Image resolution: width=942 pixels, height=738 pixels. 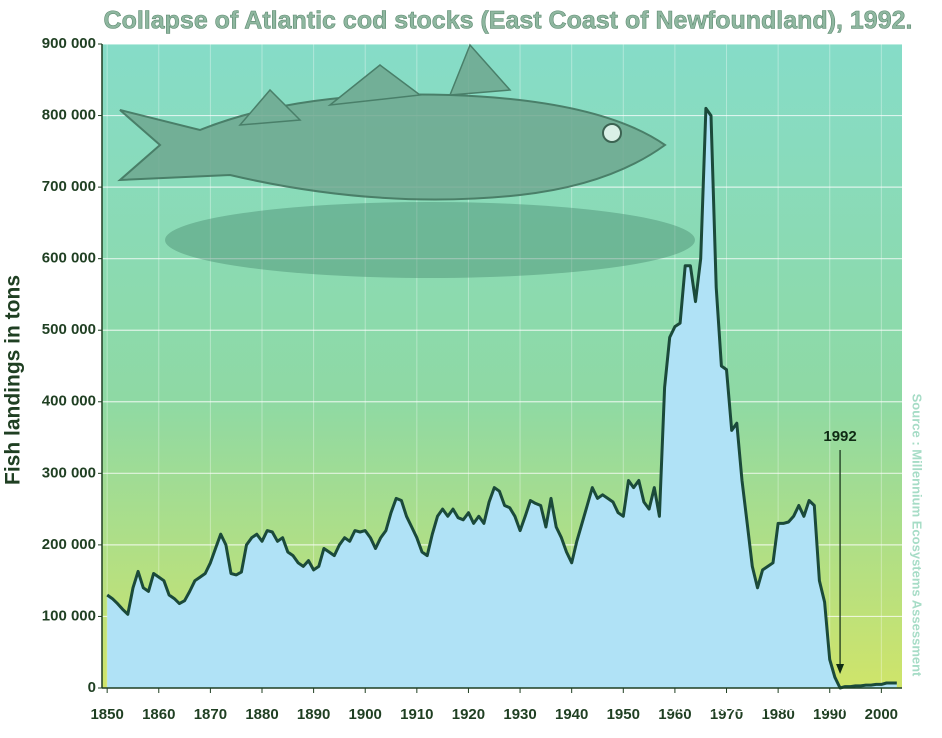 I want to click on annotation-label: 1992, so click(x=839, y=436).